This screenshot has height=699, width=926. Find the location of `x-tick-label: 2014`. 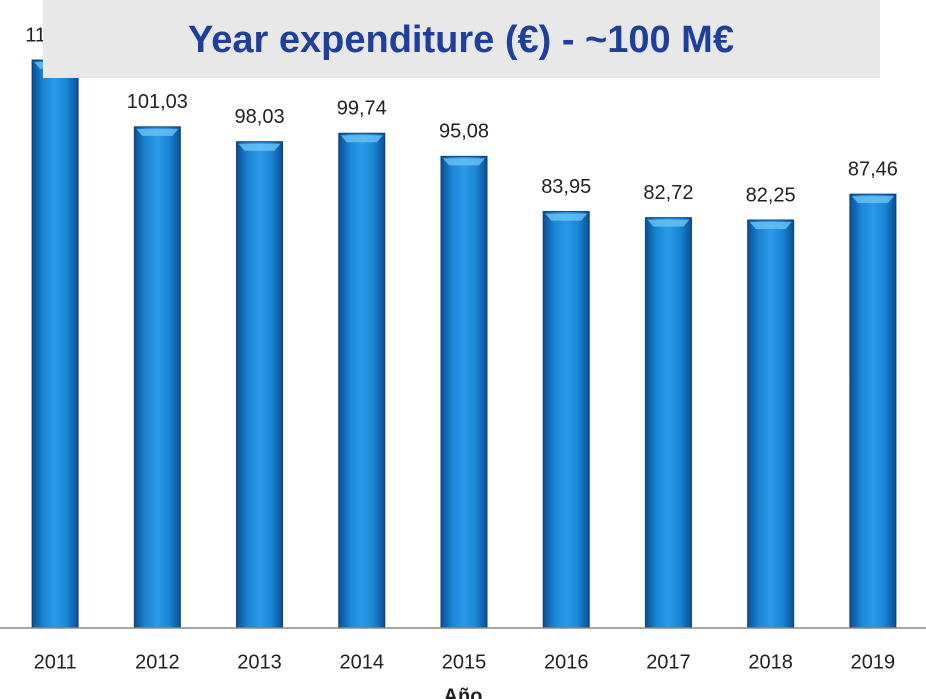

x-tick-label: 2014 is located at coordinates (362, 662).